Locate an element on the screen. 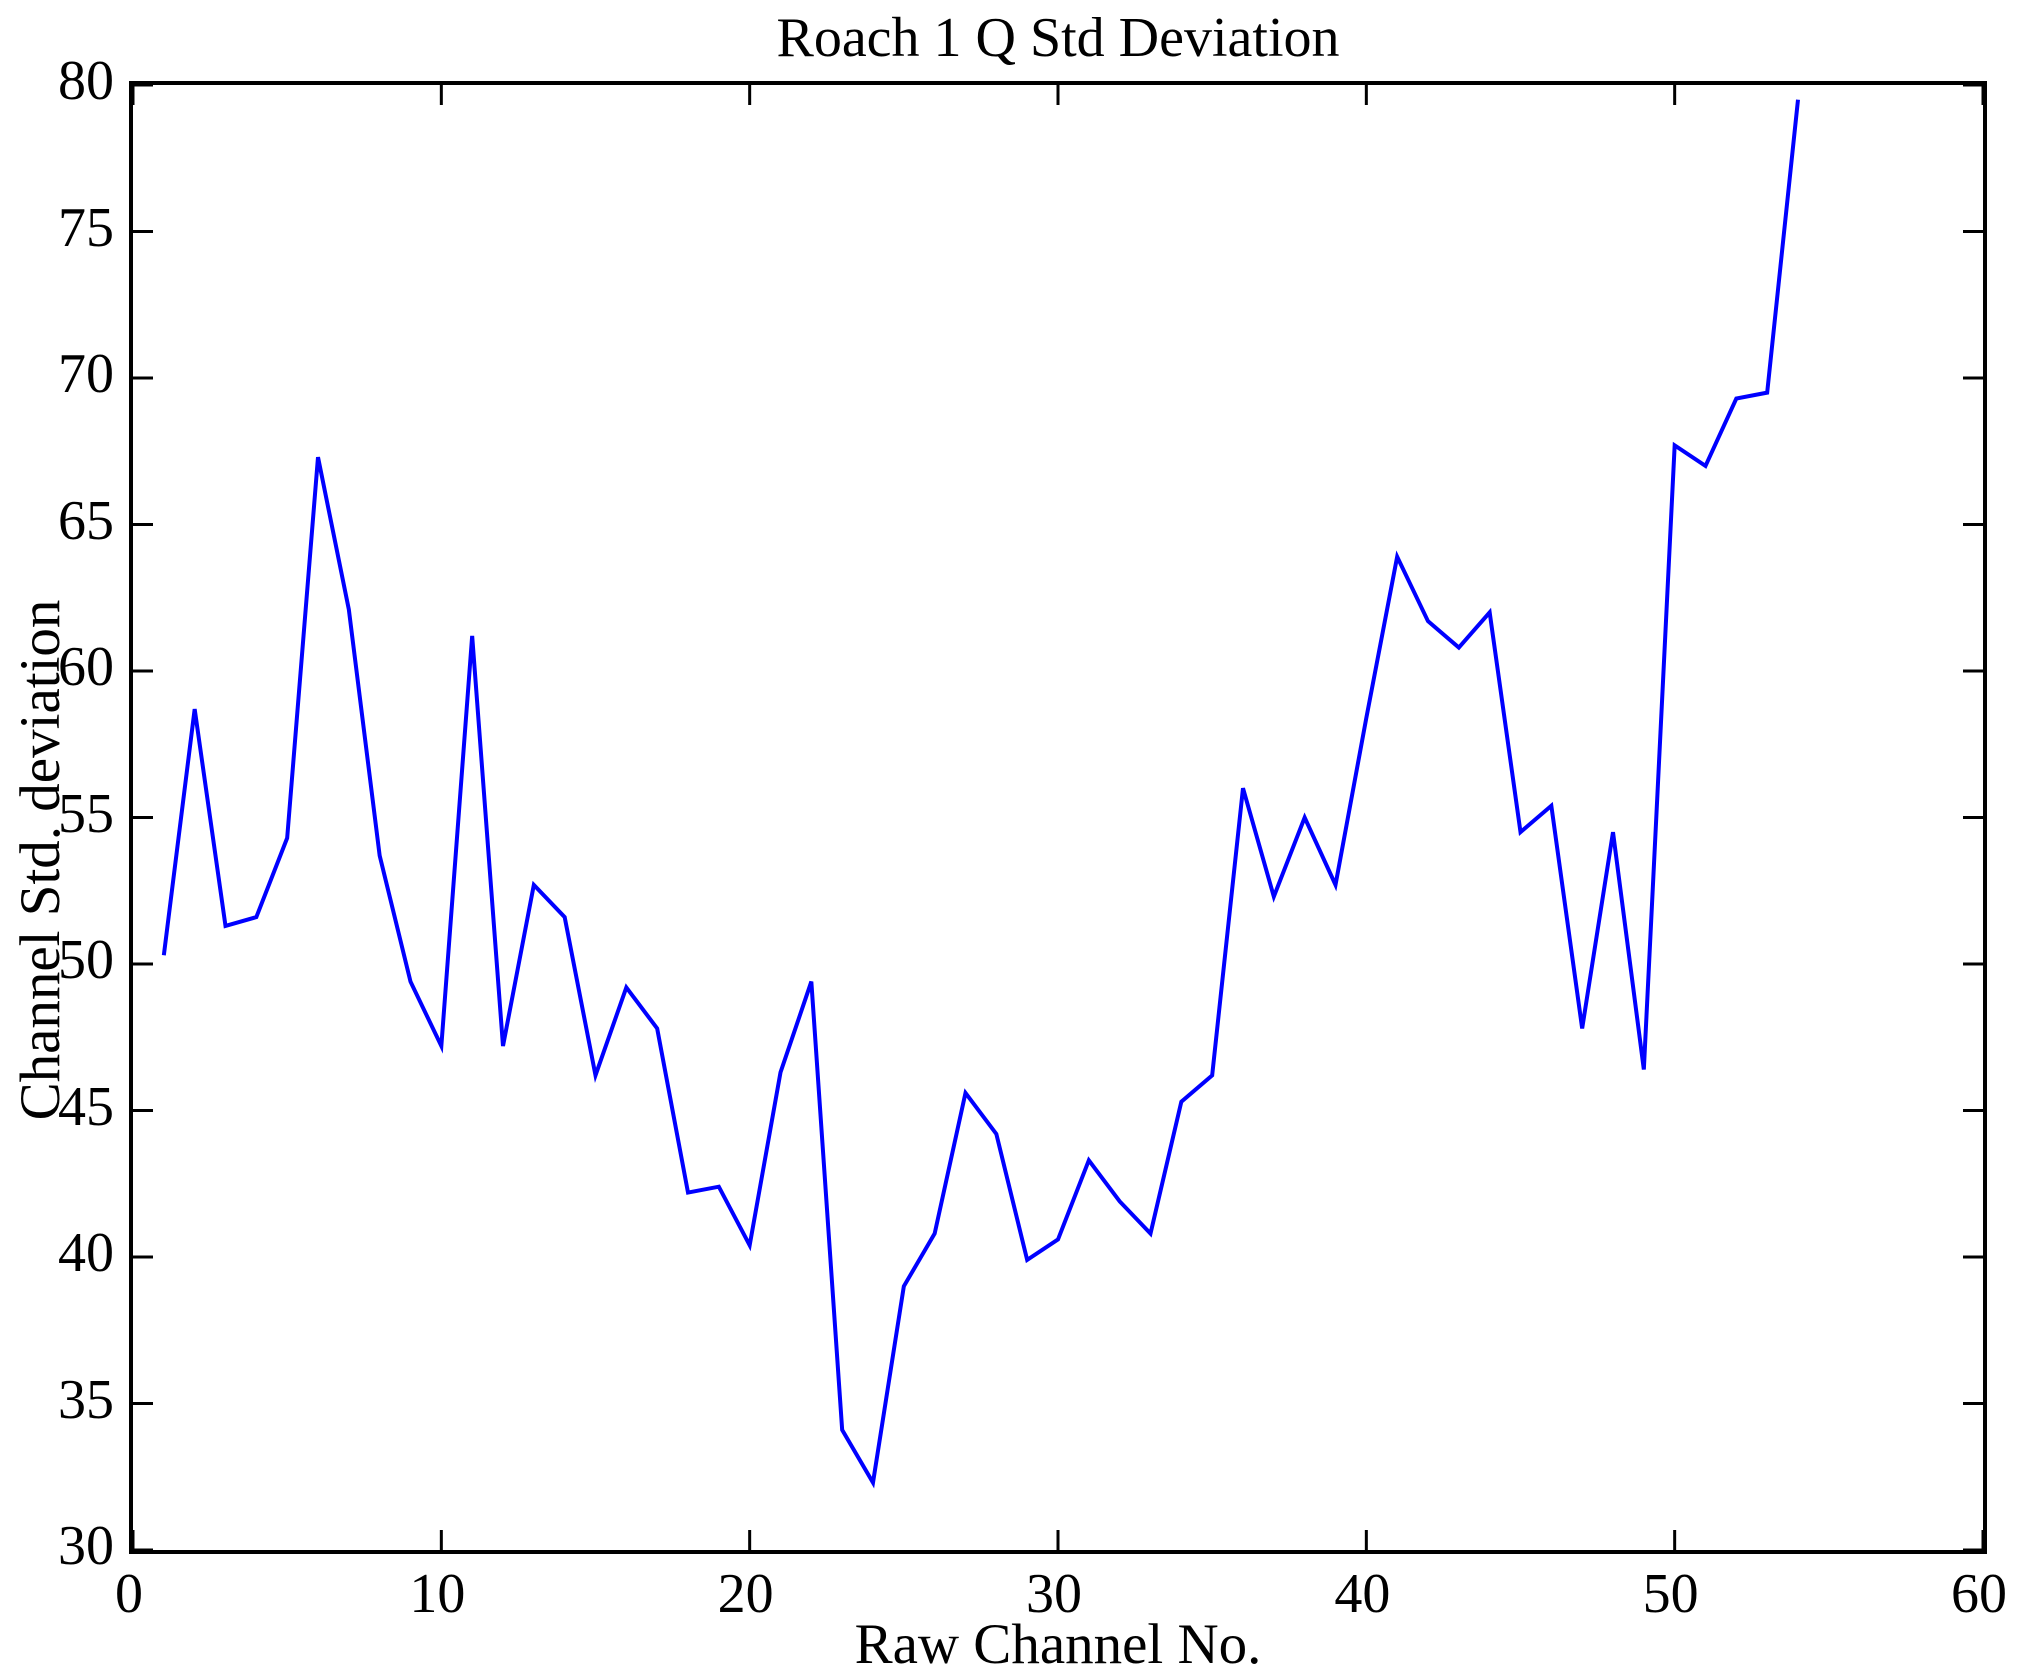  y-tick-label: 50 is located at coordinates (86, 960).